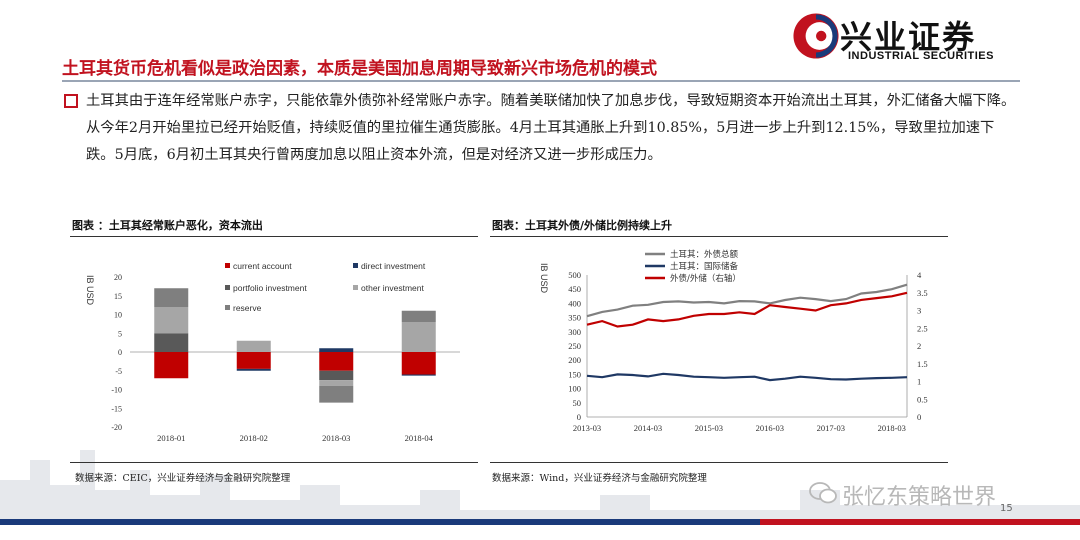 This screenshot has height=540, width=1080. I want to click on y-tick-label: 150, so click(574, 374).